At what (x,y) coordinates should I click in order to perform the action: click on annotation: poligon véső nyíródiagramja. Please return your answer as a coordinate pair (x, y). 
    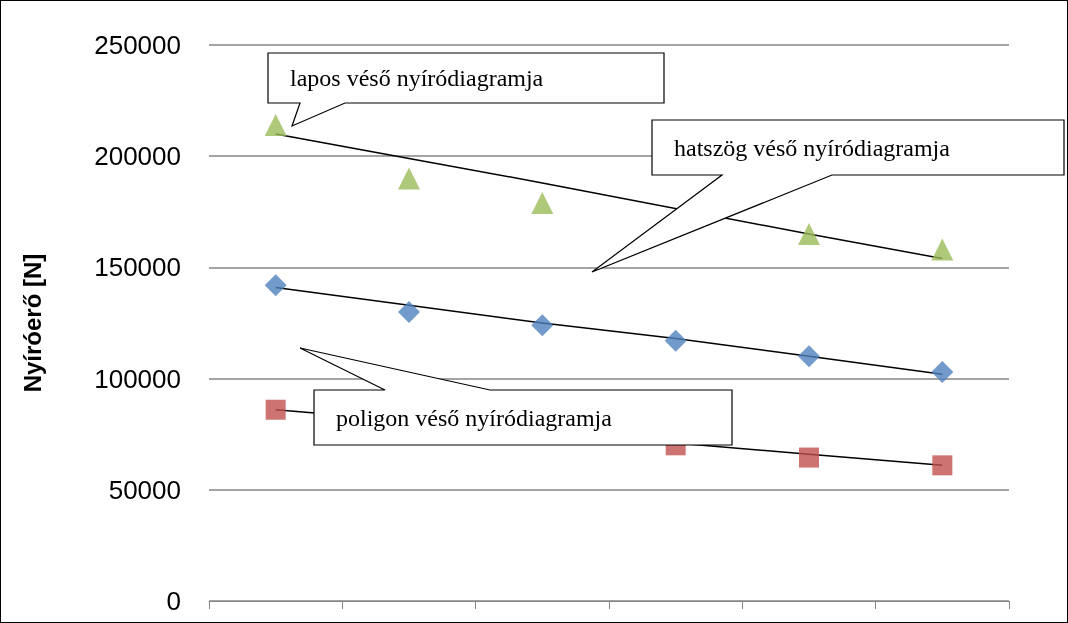
    Looking at the image, I should click on (474, 417).